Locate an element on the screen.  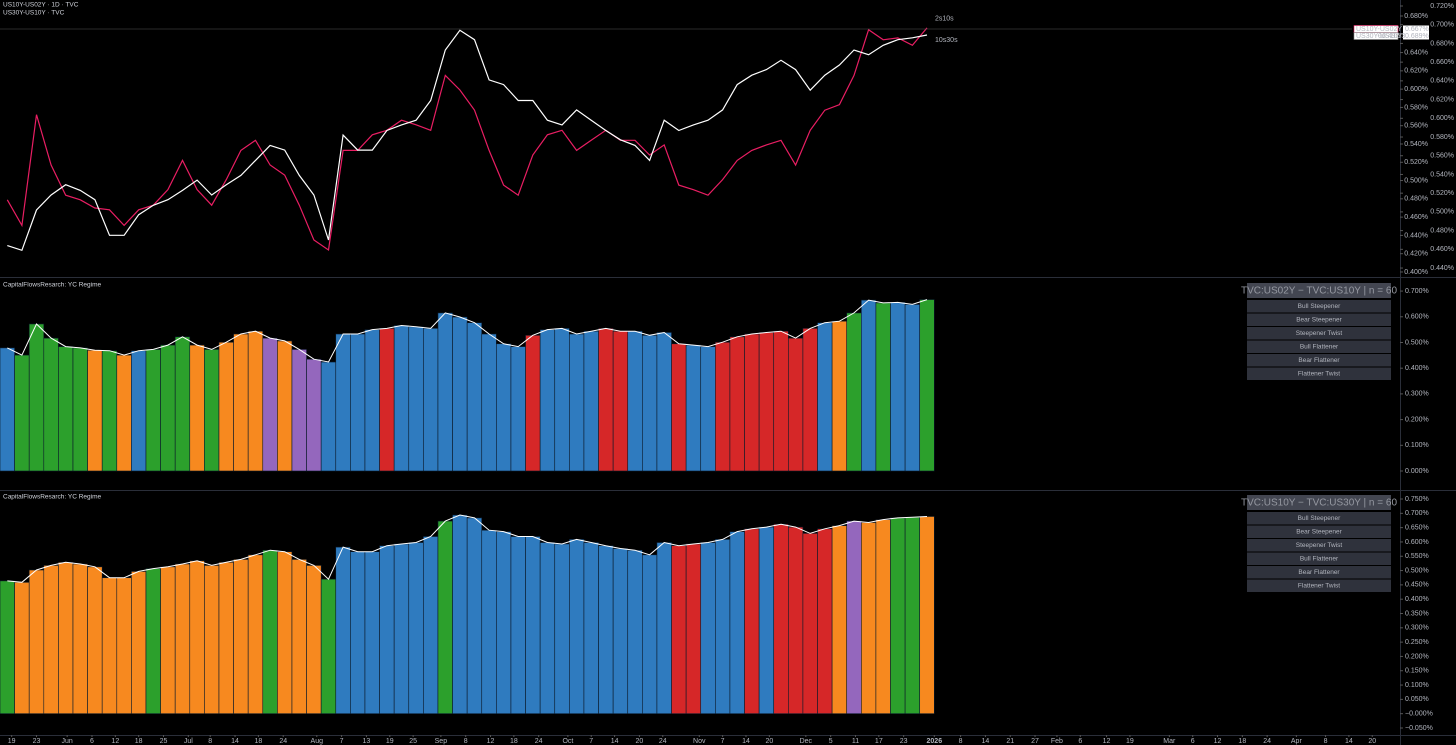
x-tick-label: 25 is located at coordinates (164, 741).